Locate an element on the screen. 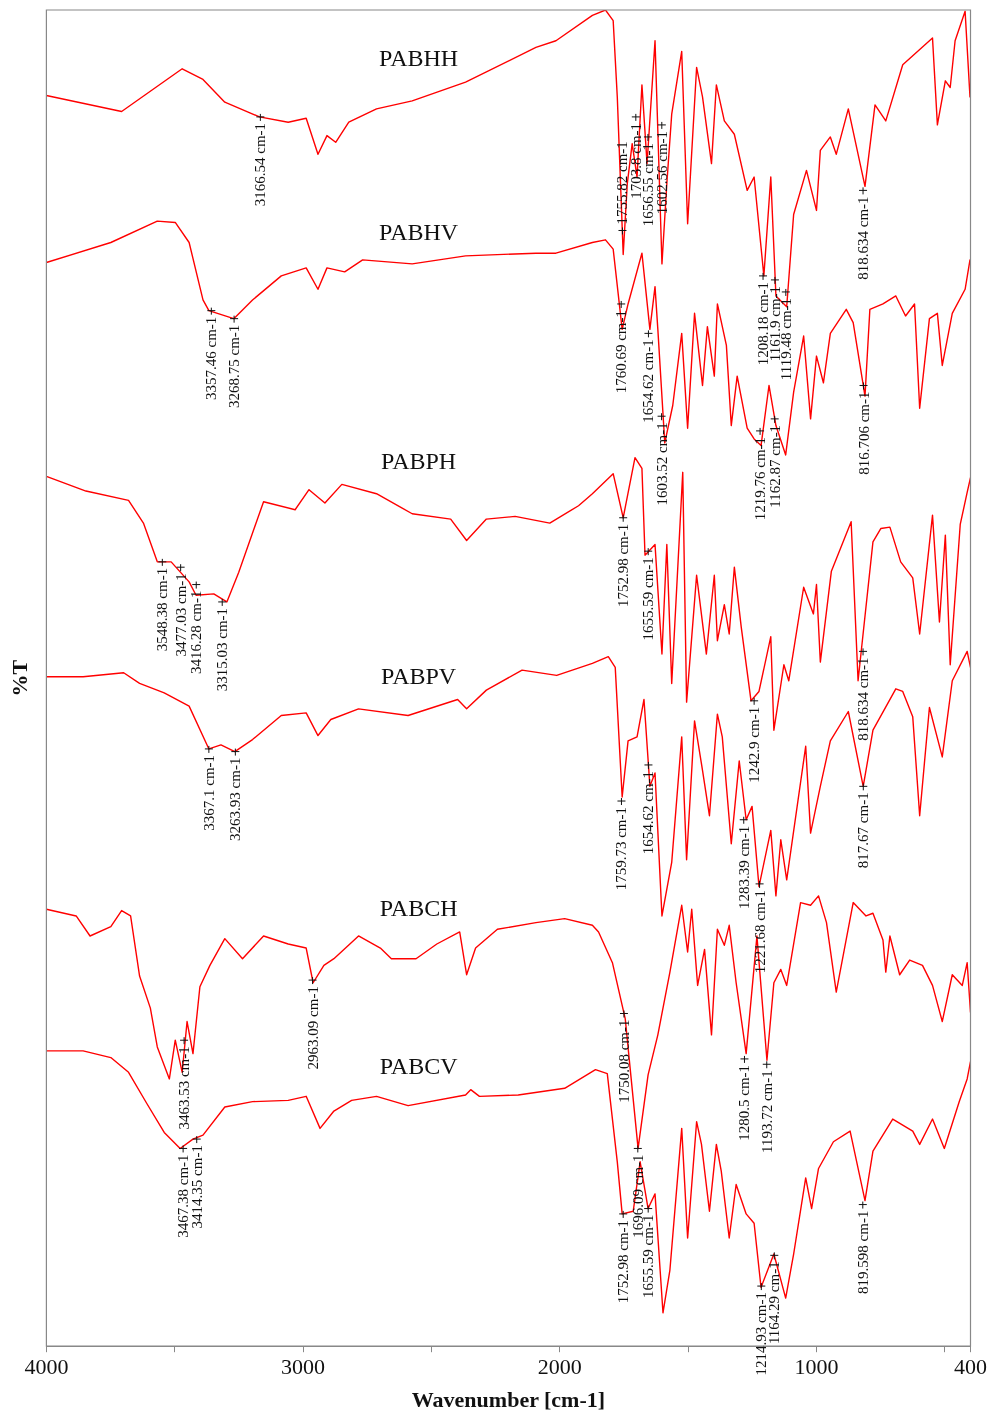 The width and height of the screenshot is (990, 1423). annotation: 1283.39 cm-1 is located at coordinates (743, 867).